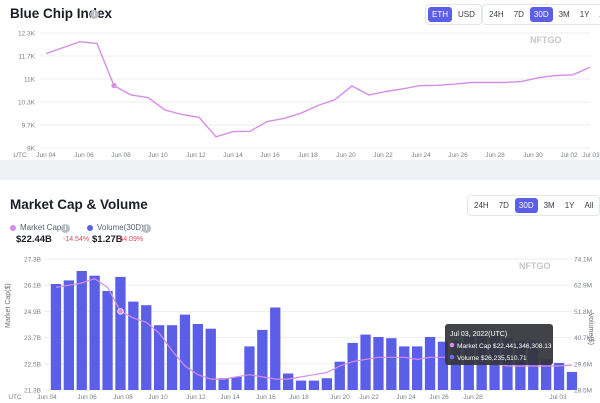 The image size is (600, 403). What do you see at coordinates (583, 260) in the screenshot?
I see `right-y-tick-label: 74.1M` at bounding box center [583, 260].